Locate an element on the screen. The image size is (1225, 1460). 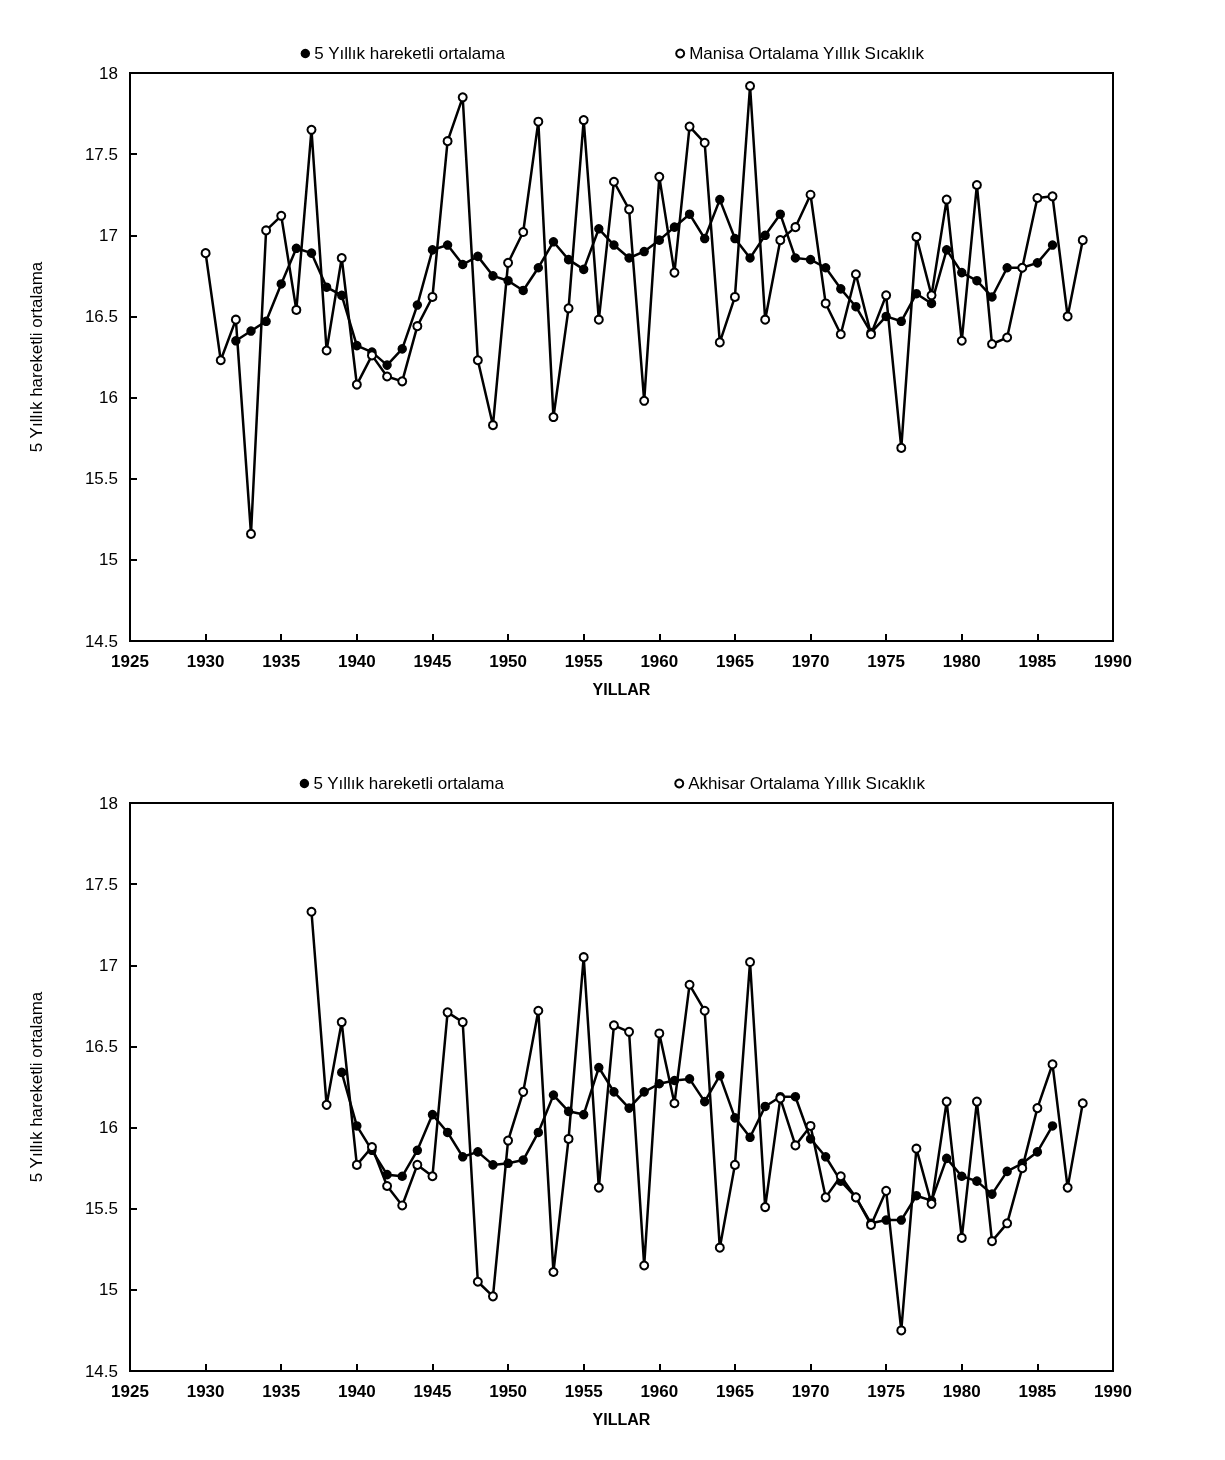
legend-label: Akhisar Ortalama Yıllık Sıcaklık is located at coordinates (807, 783).